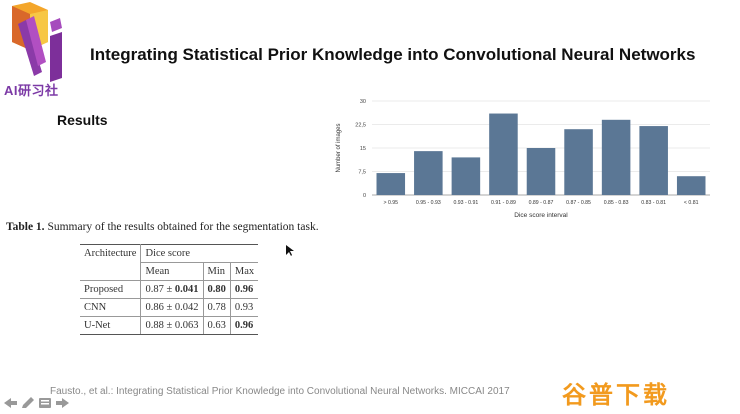 The image size is (740, 414). Describe the element at coordinates (616, 395) in the screenshot. I see `watermark-logo: 谷普下载` at that location.